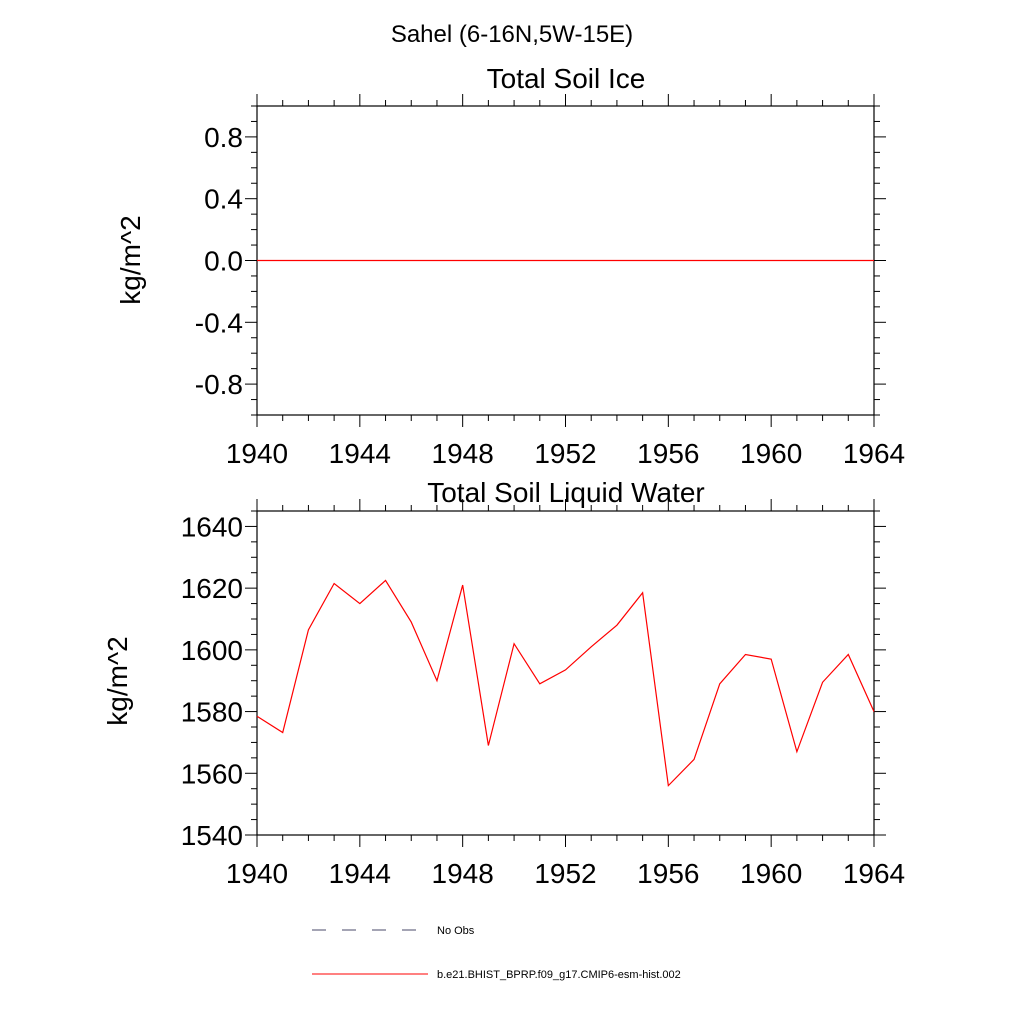  What do you see at coordinates (512, 34) in the screenshot?
I see `region-title: Sahel (6-16N,5W-15E)` at bounding box center [512, 34].